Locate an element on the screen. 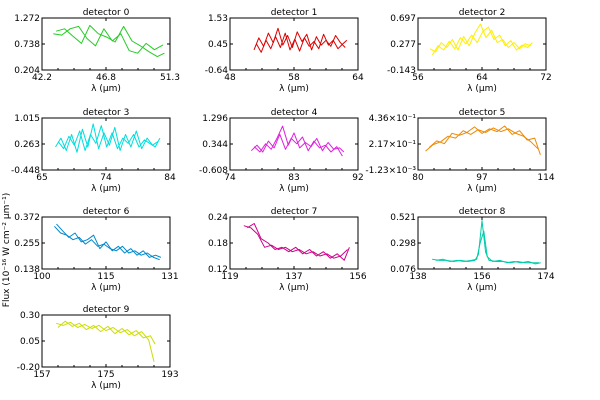 This screenshot has width=600, height=400. y-tick-label: 0.05 is located at coordinates (30, 342).